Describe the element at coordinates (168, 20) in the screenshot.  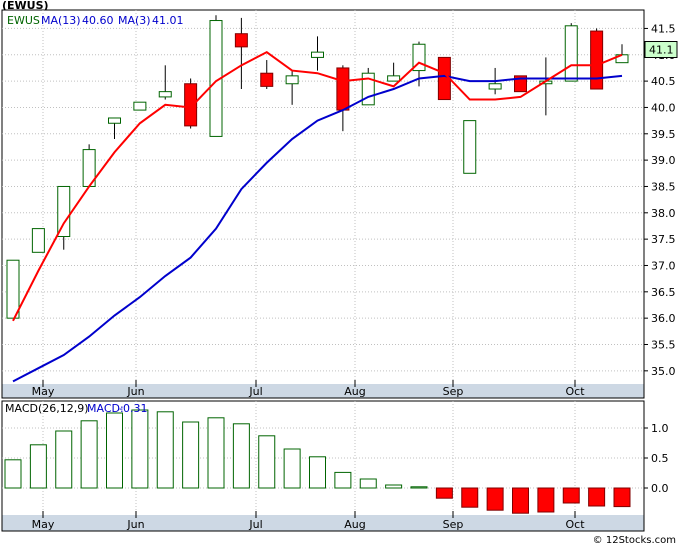
I see `legend-ma3-value: 41.01` at that location.